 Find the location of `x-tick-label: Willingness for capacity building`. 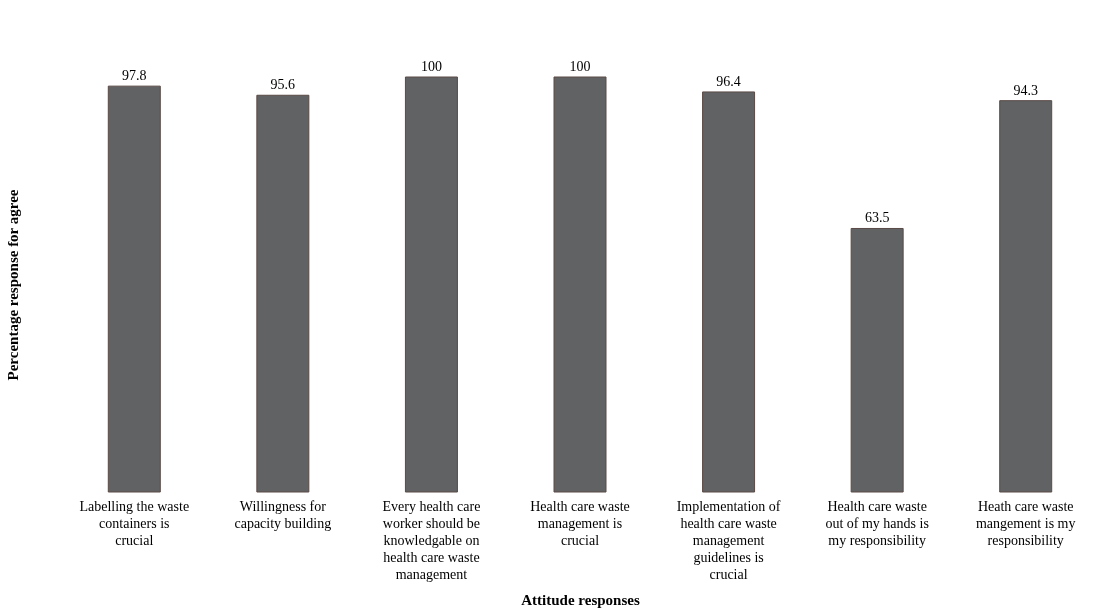

x-tick-label: Willingness for capacity building is located at coordinates (283, 515).